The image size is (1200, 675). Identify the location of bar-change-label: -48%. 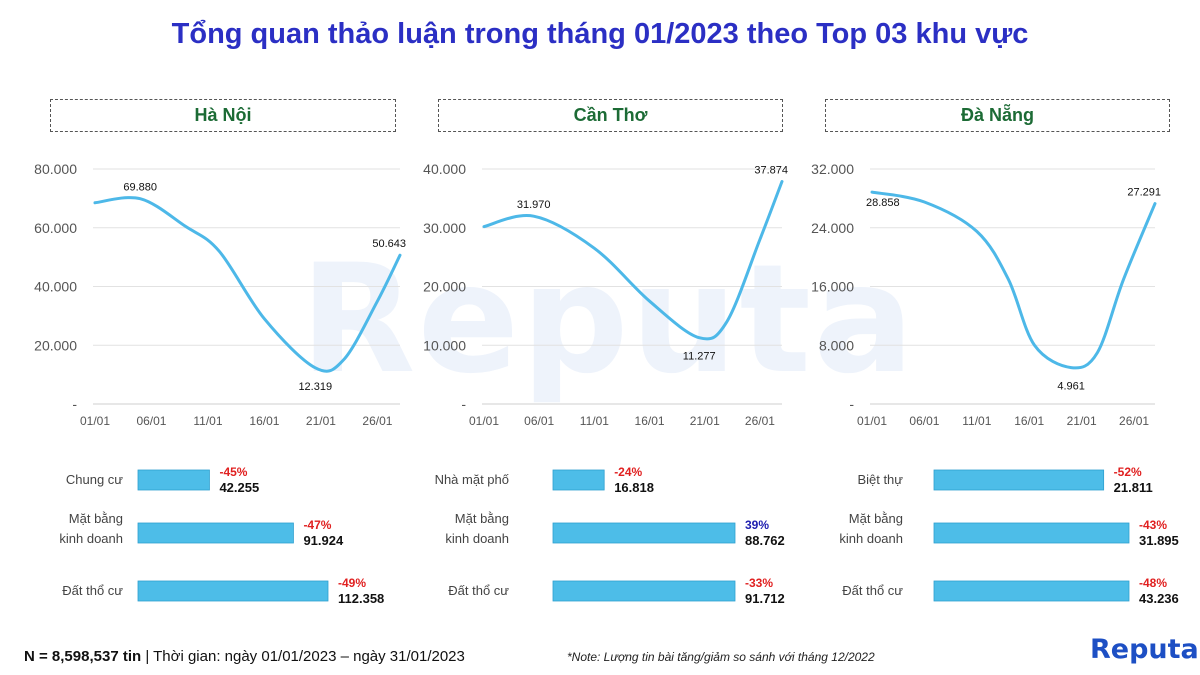
(1153, 583).